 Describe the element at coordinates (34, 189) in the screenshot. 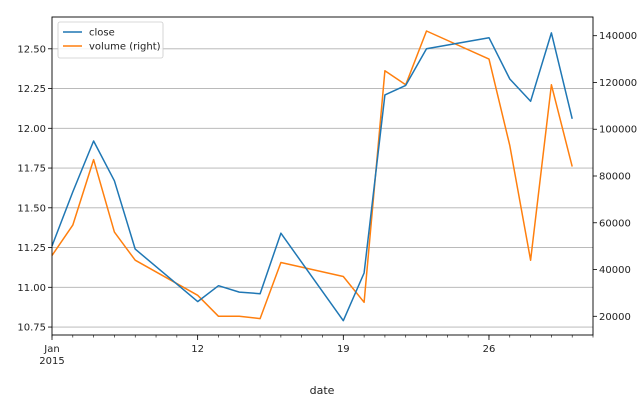

I see `left-y-axis: 10.75 11.00 11.25 11.50 11.75 12.00 12.25 12.50` at that location.